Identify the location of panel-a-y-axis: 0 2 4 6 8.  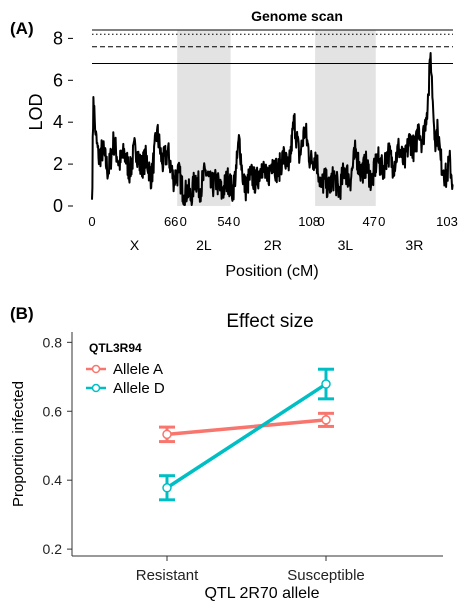
(63, 122).